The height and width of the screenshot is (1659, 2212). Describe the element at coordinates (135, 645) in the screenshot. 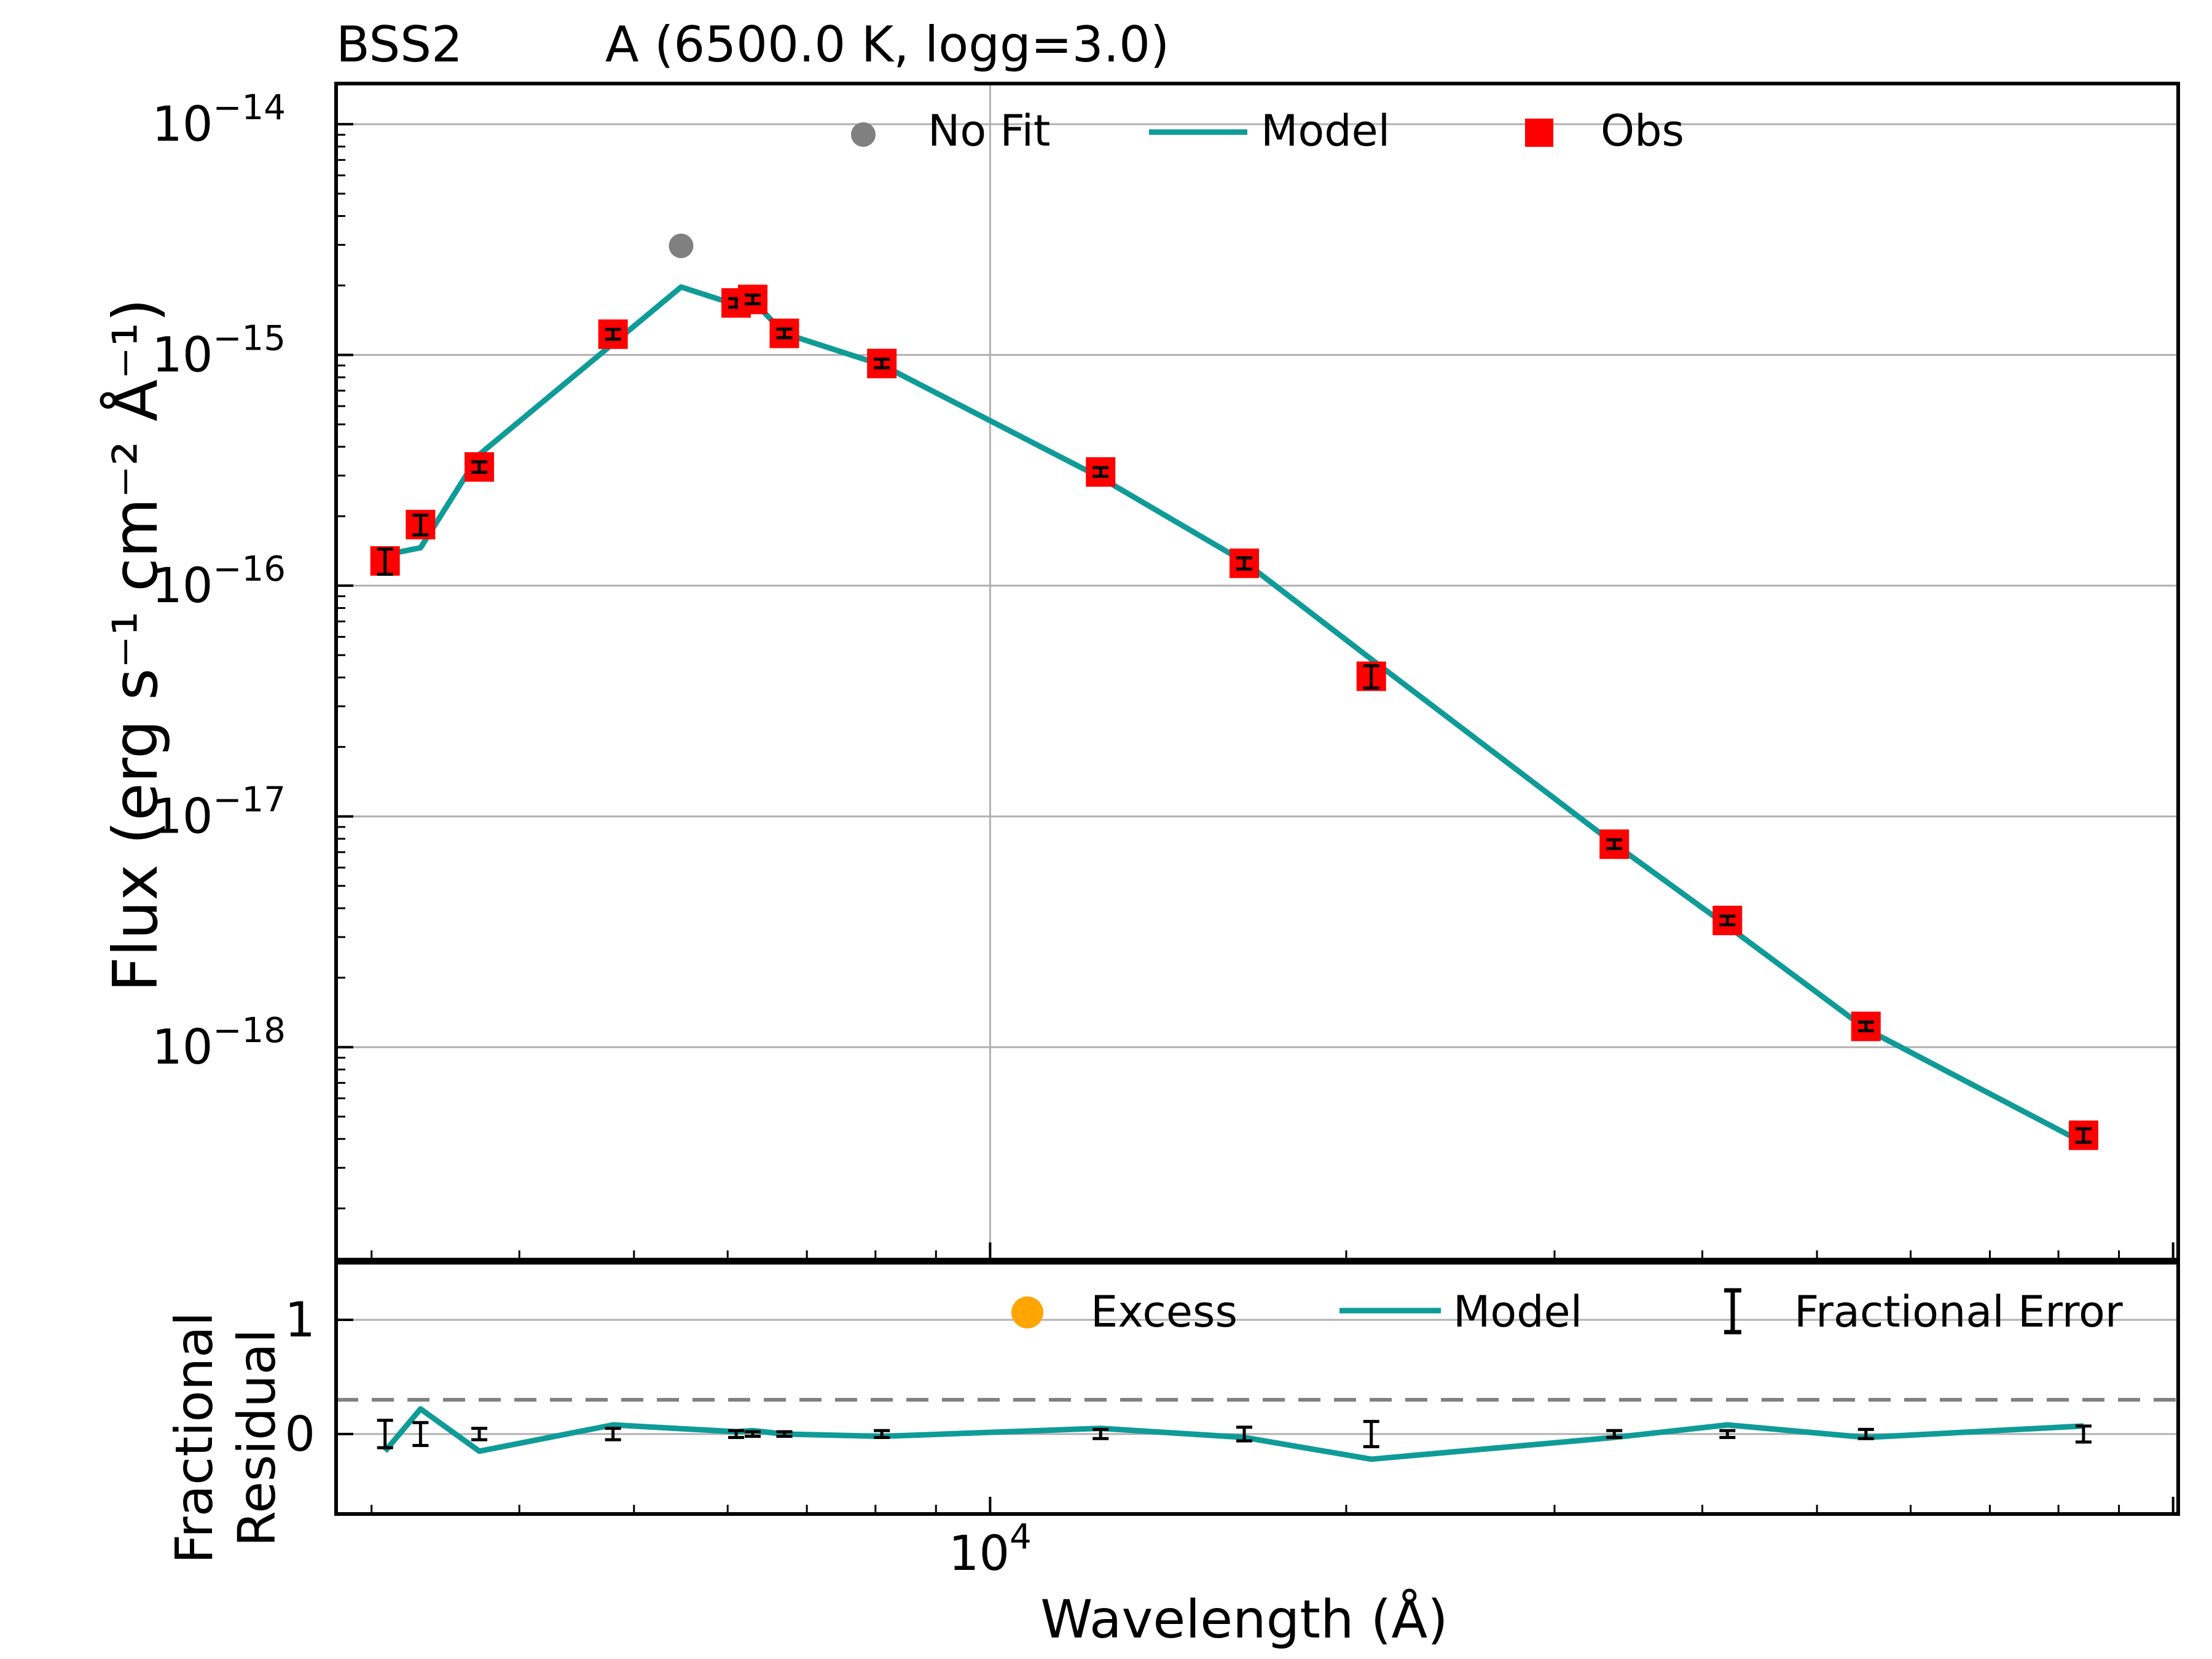

I see `y-axis-label: Flux (erg s⁻¹ cm⁻² Å⁻¹)` at that location.